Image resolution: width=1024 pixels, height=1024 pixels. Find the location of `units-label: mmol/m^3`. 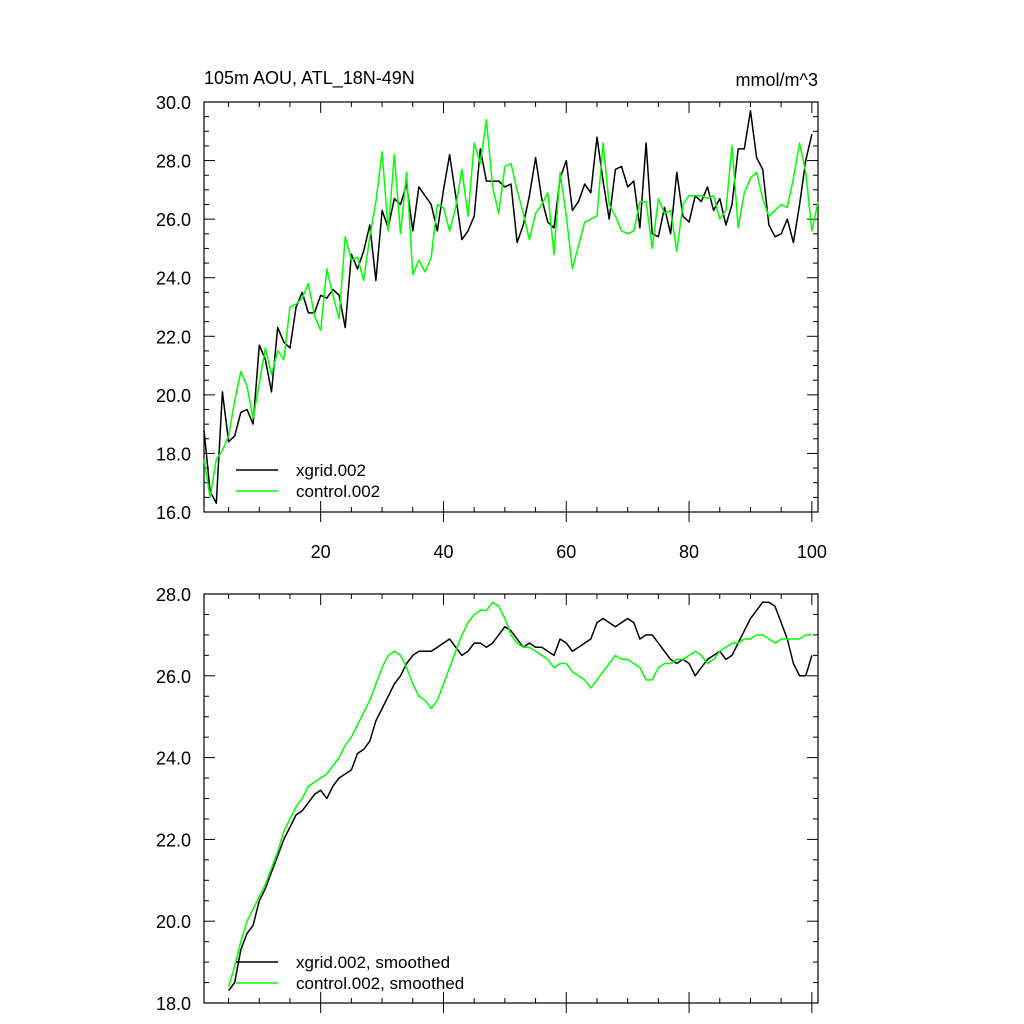

units-label: mmol/m^3 is located at coordinates (777, 80).